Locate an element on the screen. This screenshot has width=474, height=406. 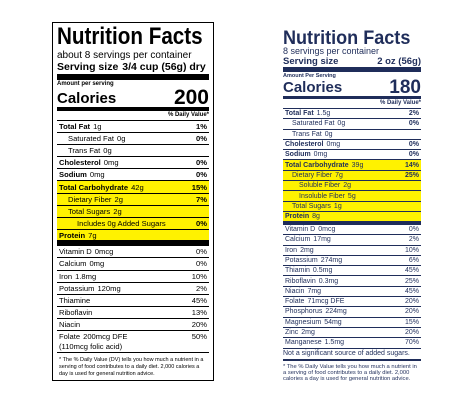
nutrient-row: Total Carbohydrate 39g 14% is located at coordinates (352, 165).